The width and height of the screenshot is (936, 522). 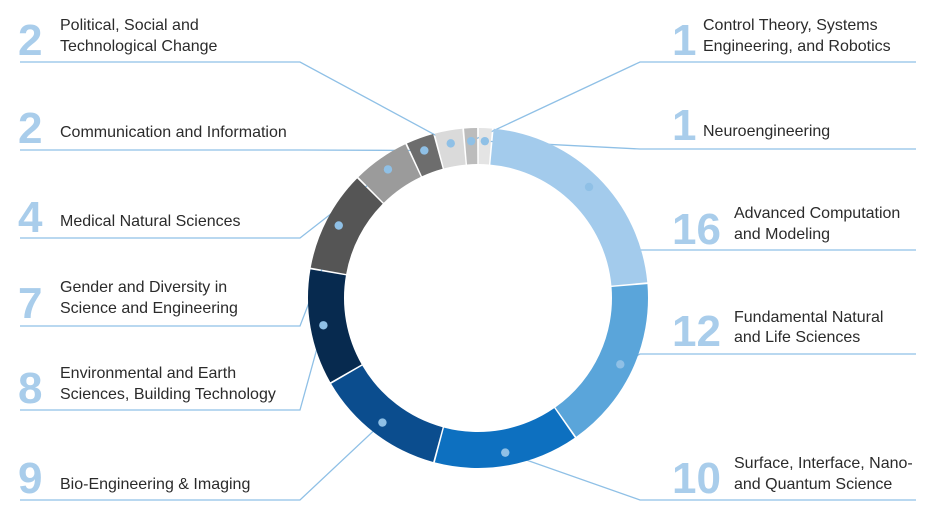 I want to click on value-neuroengineering: 1, so click(x=684, y=125).